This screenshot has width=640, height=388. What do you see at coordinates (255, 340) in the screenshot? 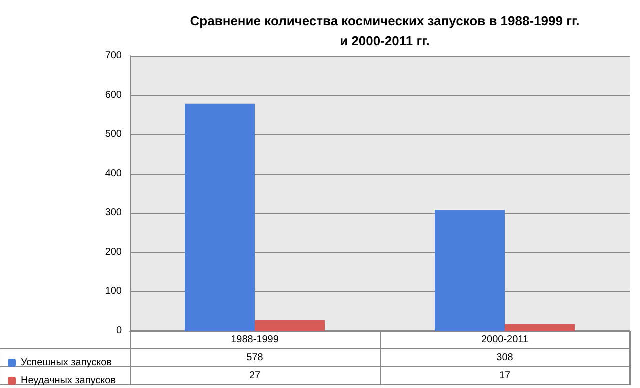
I see `x-tick-label: 1988-1999` at bounding box center [255, 340].